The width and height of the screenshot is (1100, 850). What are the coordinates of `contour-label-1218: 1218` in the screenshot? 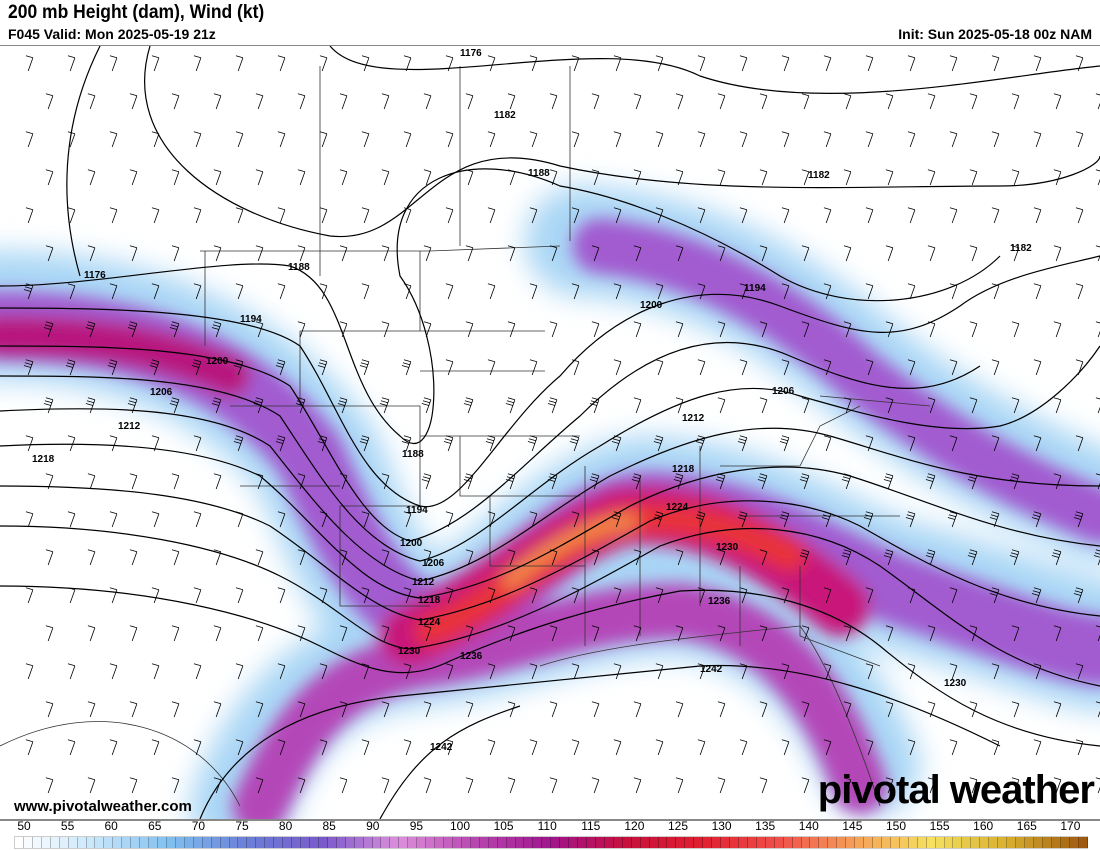 It's located at (43, 459).